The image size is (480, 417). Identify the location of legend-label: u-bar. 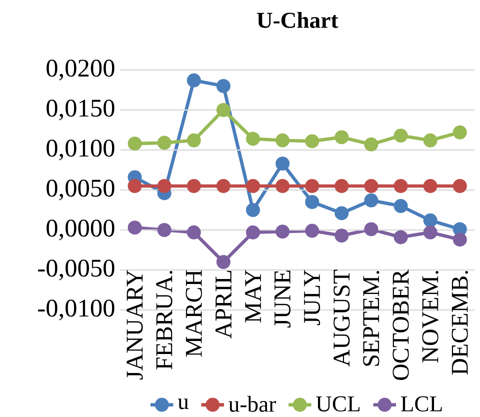
(252, 404).